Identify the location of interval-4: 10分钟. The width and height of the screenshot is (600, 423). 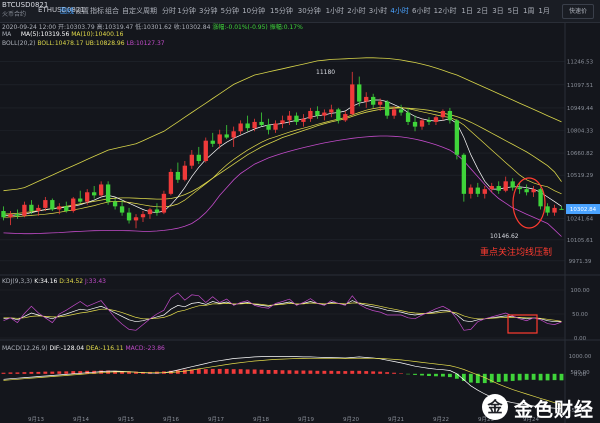
(254, 11).